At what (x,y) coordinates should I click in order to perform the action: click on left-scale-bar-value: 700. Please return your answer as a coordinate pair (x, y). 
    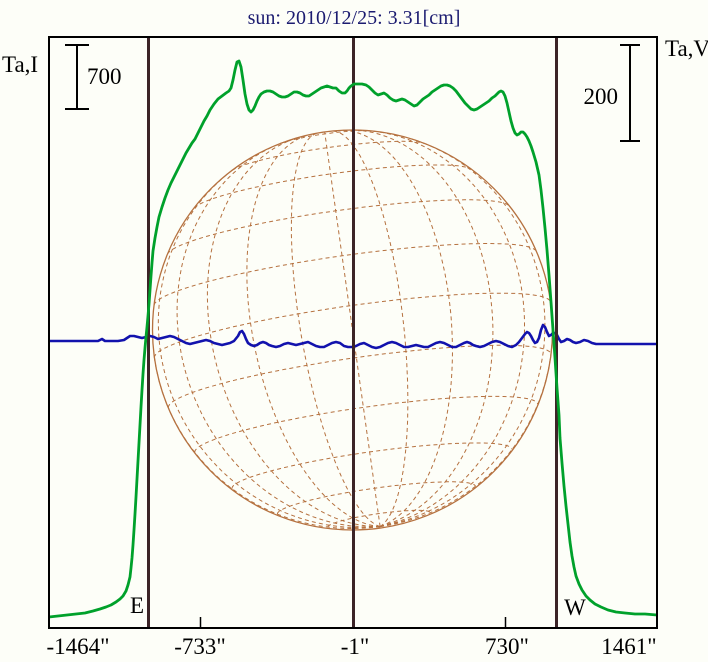
    Looking at the image, I should click on (104, 76).